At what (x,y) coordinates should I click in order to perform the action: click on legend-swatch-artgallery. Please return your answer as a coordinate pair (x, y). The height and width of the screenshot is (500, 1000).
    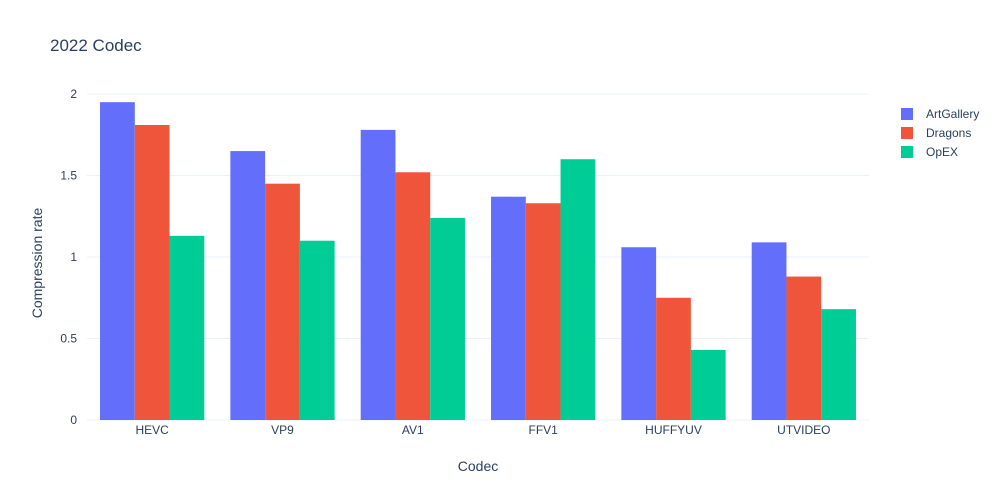
    Looking at the image, I should click on (907, 114).